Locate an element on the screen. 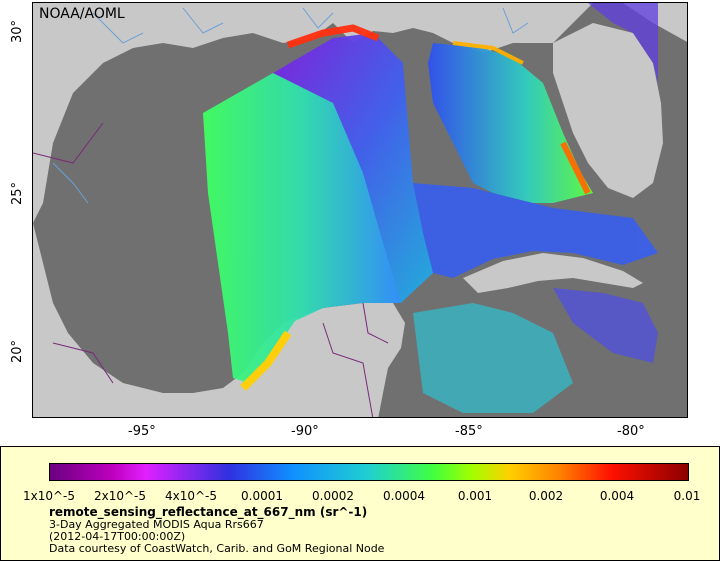 The height and width of the screenshot is (561, 720). border-yucatan-states is located at coordinates (375, 323).